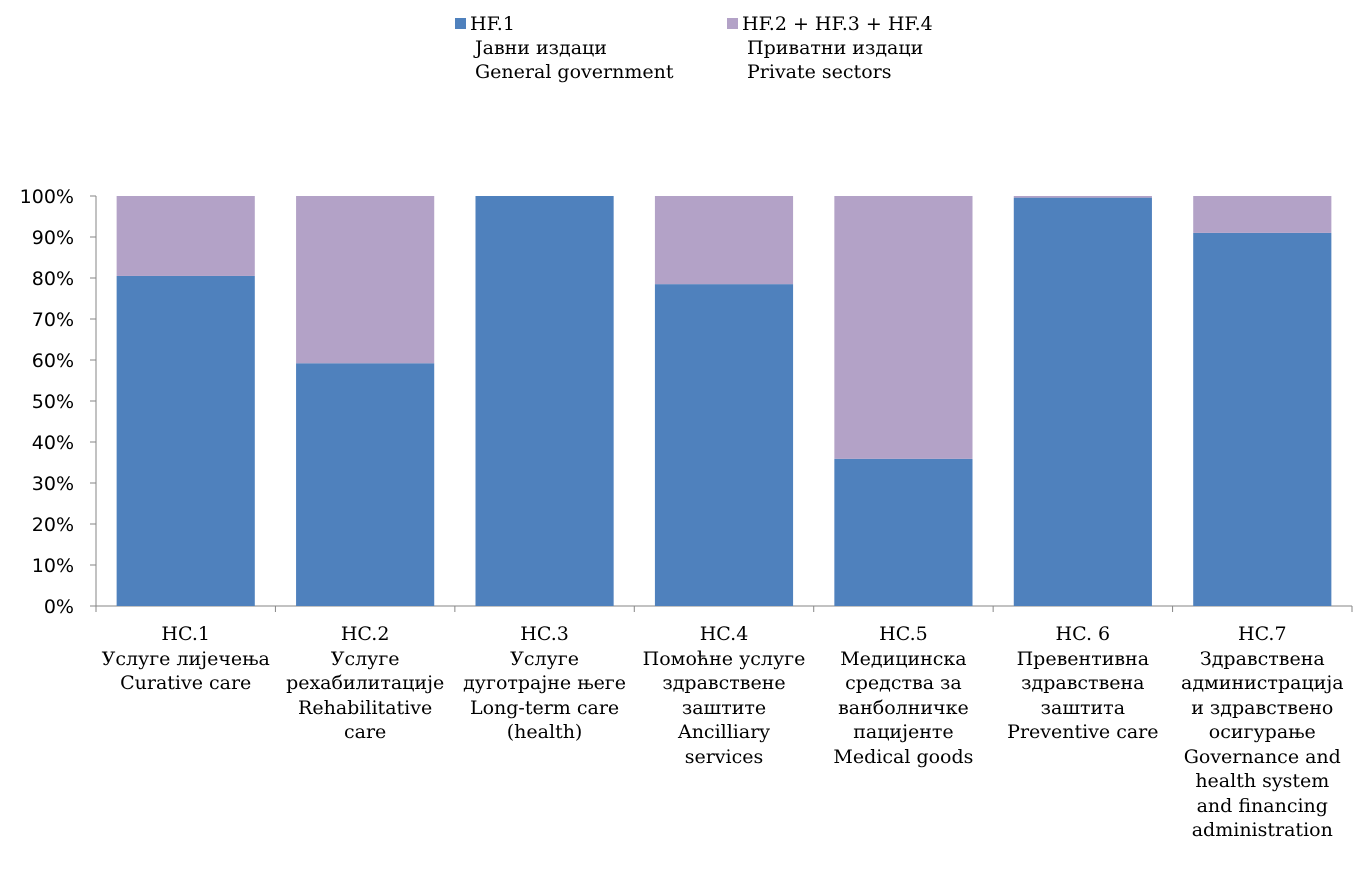  I want to click on x-category-label-line: заштите, so click(724, 707).